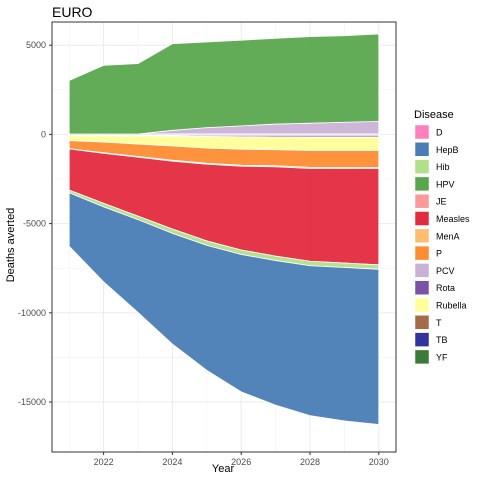 The image size is (480, 480). I want to click on legend-label-d: D, so click(439, 133).